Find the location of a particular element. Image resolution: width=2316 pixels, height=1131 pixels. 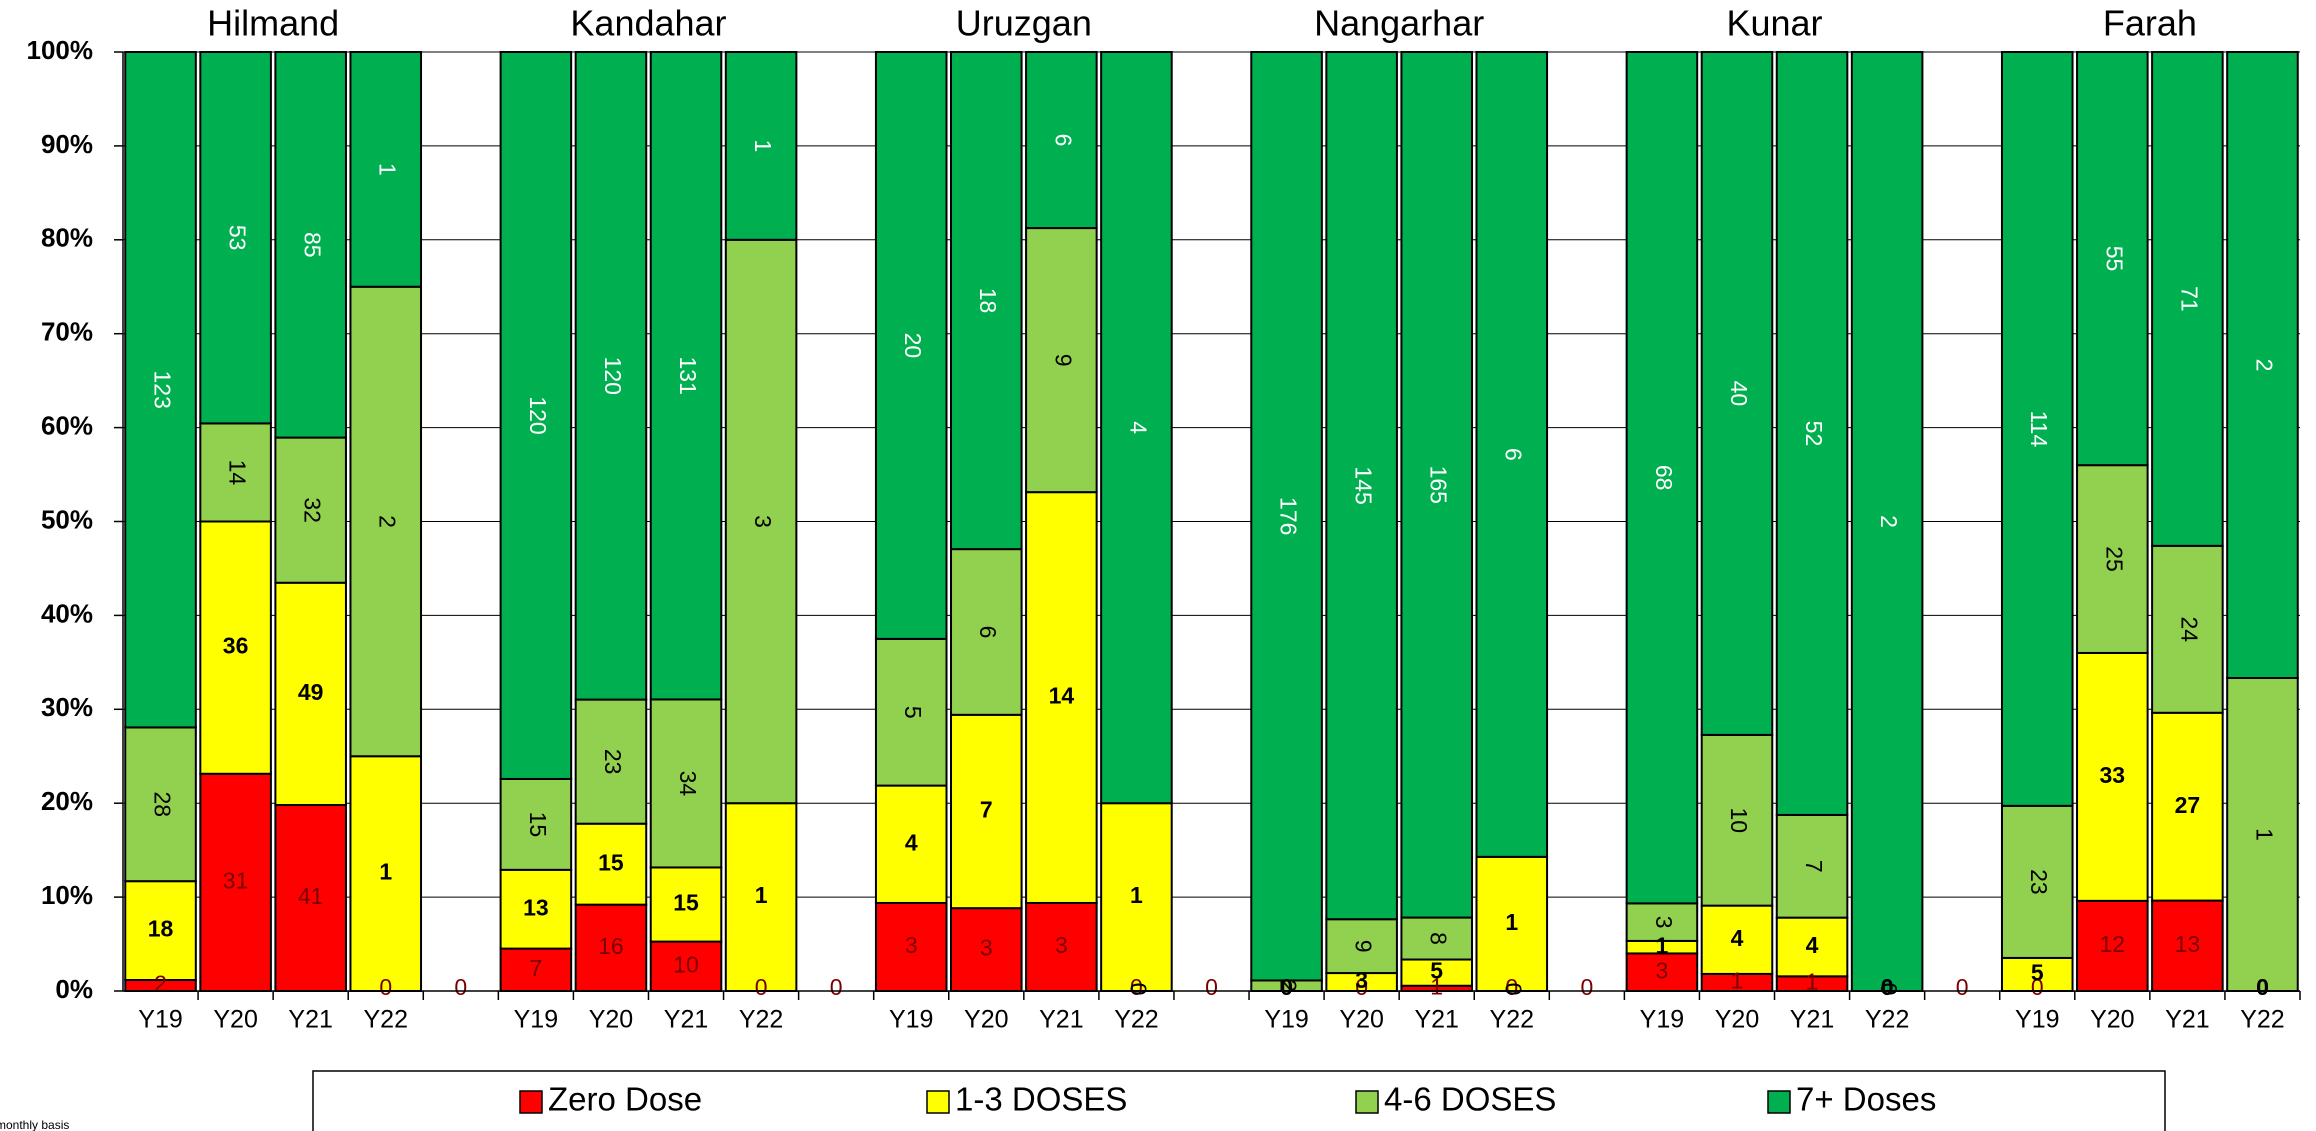

data-label: 14 is located at coordinates (238, 473).